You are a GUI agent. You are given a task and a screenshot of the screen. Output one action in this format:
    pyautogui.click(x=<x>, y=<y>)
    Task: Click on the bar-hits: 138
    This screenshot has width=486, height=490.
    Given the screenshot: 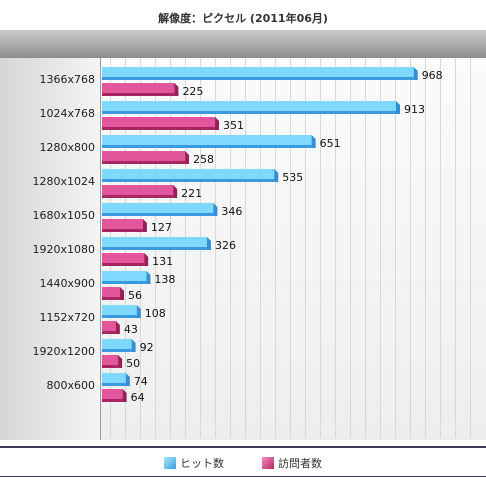 What is the action you would take?
    pyautogui.click(x=138, y=278)
    